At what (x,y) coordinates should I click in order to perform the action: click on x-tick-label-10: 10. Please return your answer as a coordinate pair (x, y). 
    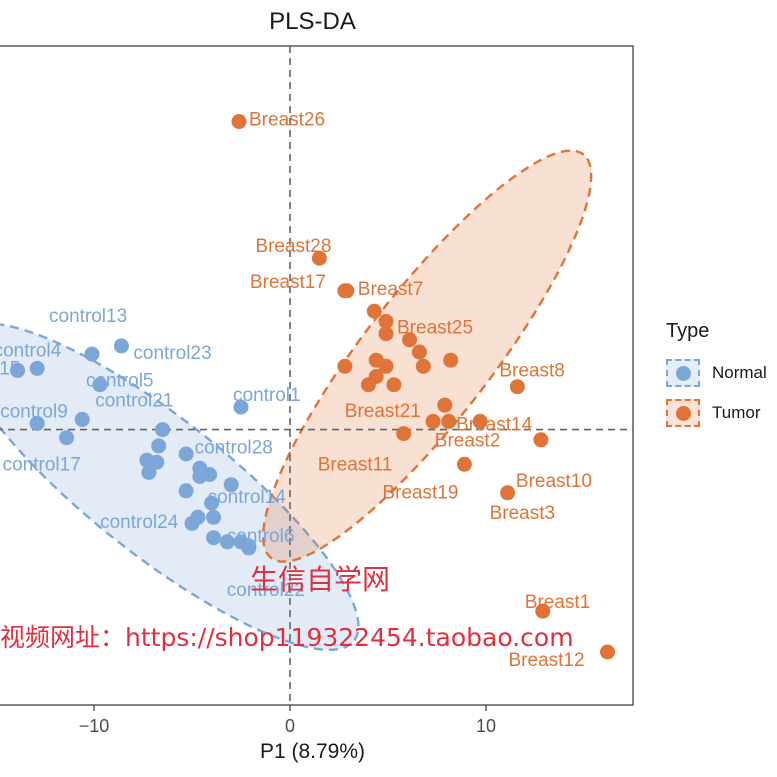
    Looking at the image, I should click on (486, 726).